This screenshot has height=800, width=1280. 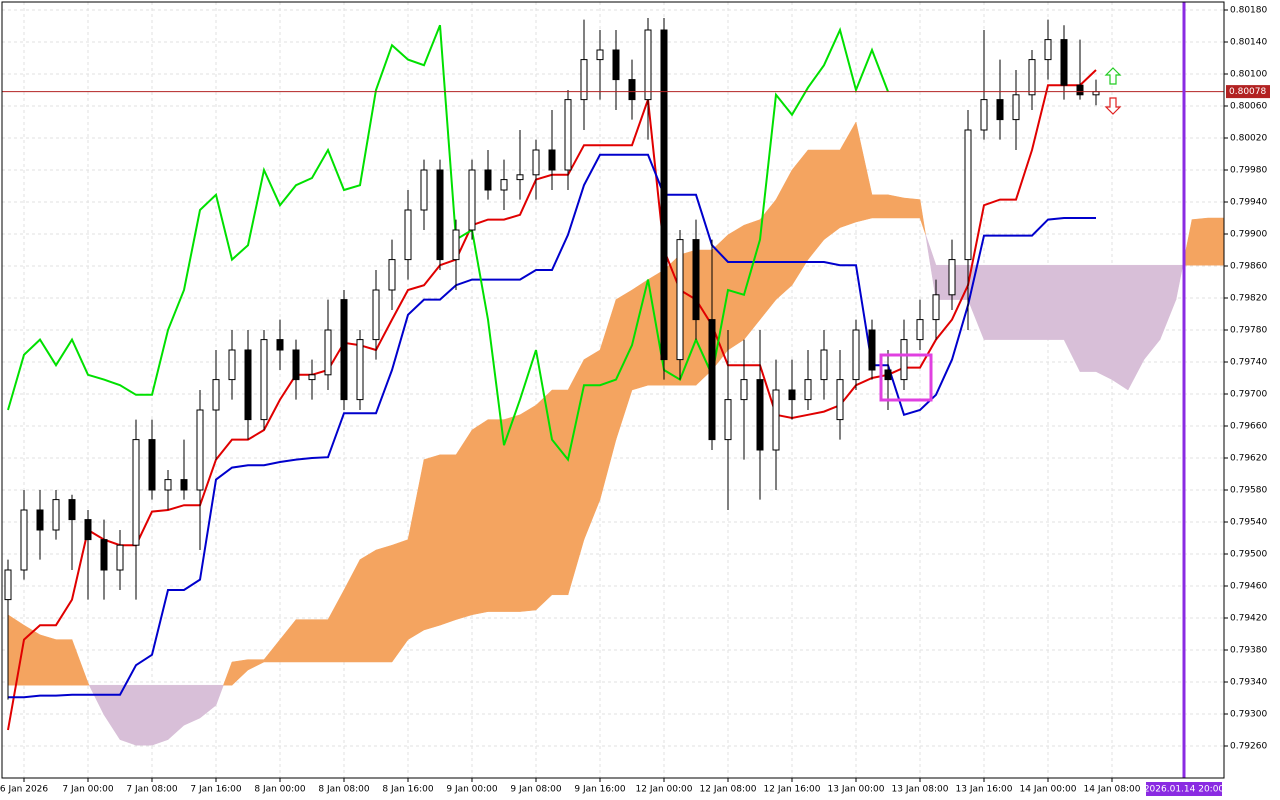 I want to click on y-tick-label: 0.79980, so click(x=1248, y=171).